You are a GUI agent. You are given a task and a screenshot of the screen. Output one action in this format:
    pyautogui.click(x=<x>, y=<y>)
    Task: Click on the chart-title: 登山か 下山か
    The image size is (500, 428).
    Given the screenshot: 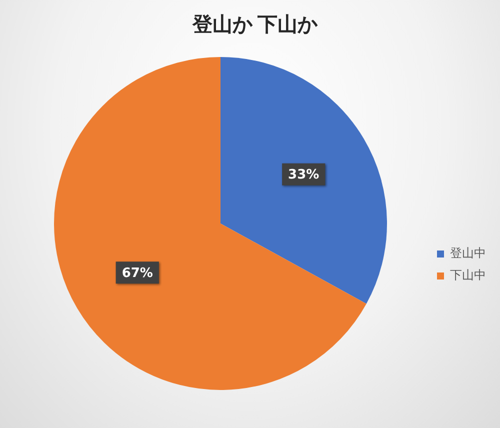 What is the action you would take?
    pyautogui.click(x=255, y=25)
    